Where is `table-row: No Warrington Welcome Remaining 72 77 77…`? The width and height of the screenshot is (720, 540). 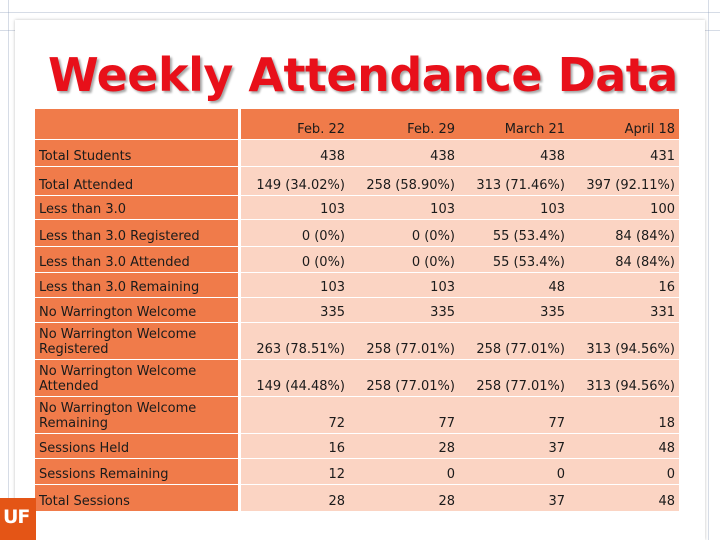 table-row: No Warrington Welcome Remaining 72 77 77… is located at coordinates (357, 415).